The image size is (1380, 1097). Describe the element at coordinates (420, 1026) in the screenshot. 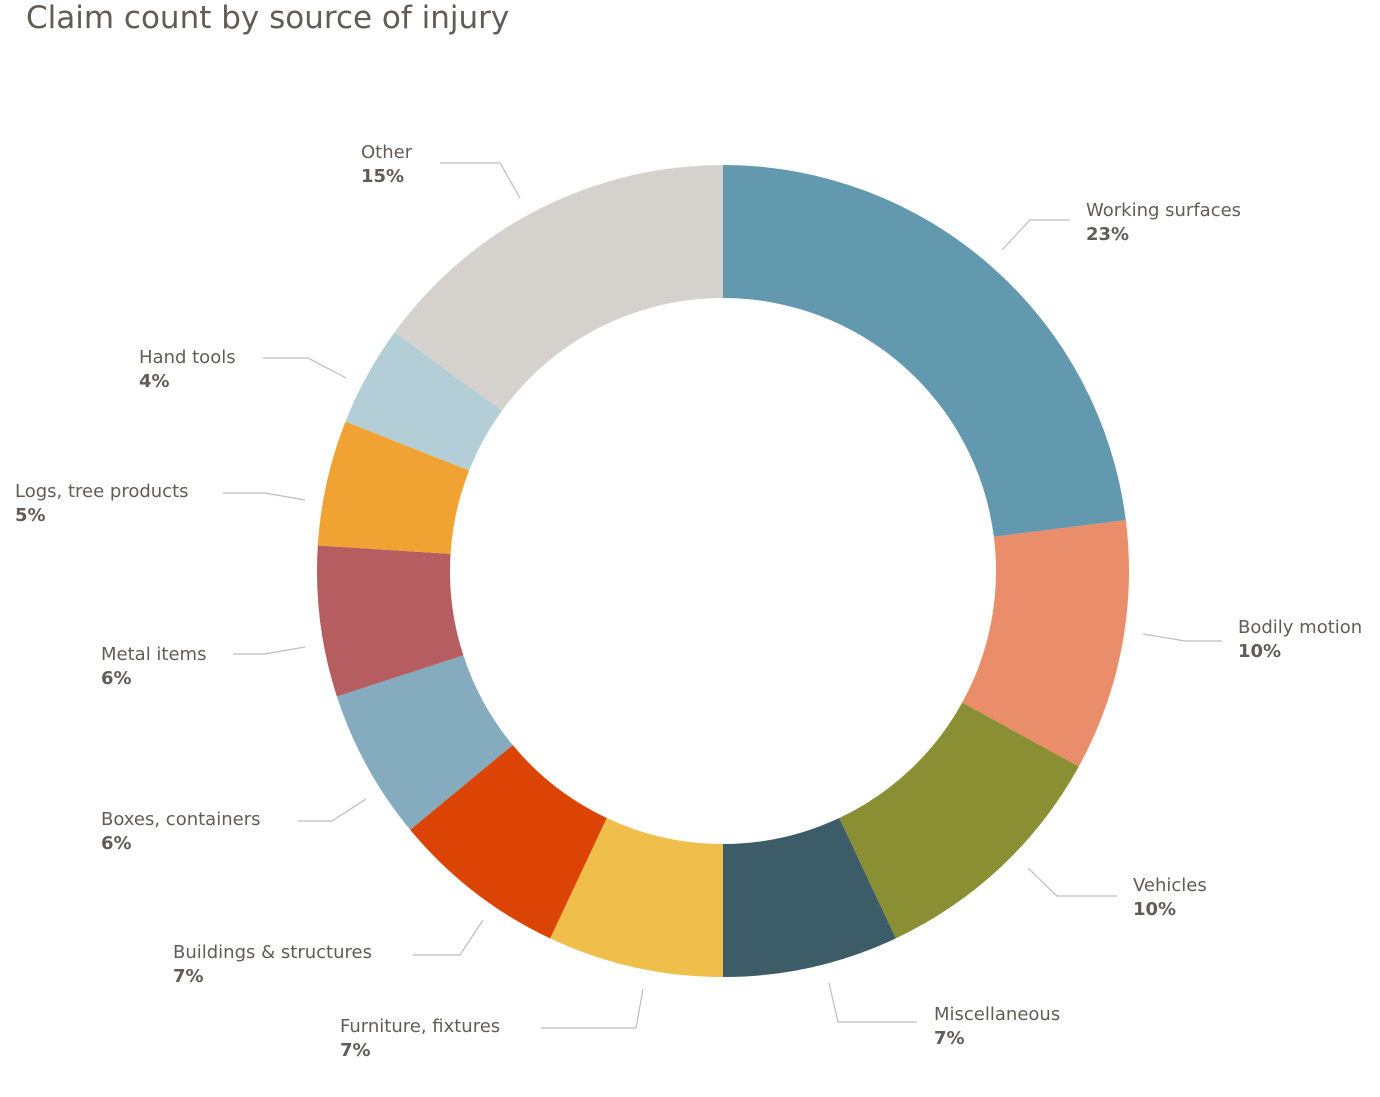

I see `slice-label: Furniture, fixtures` at that location.